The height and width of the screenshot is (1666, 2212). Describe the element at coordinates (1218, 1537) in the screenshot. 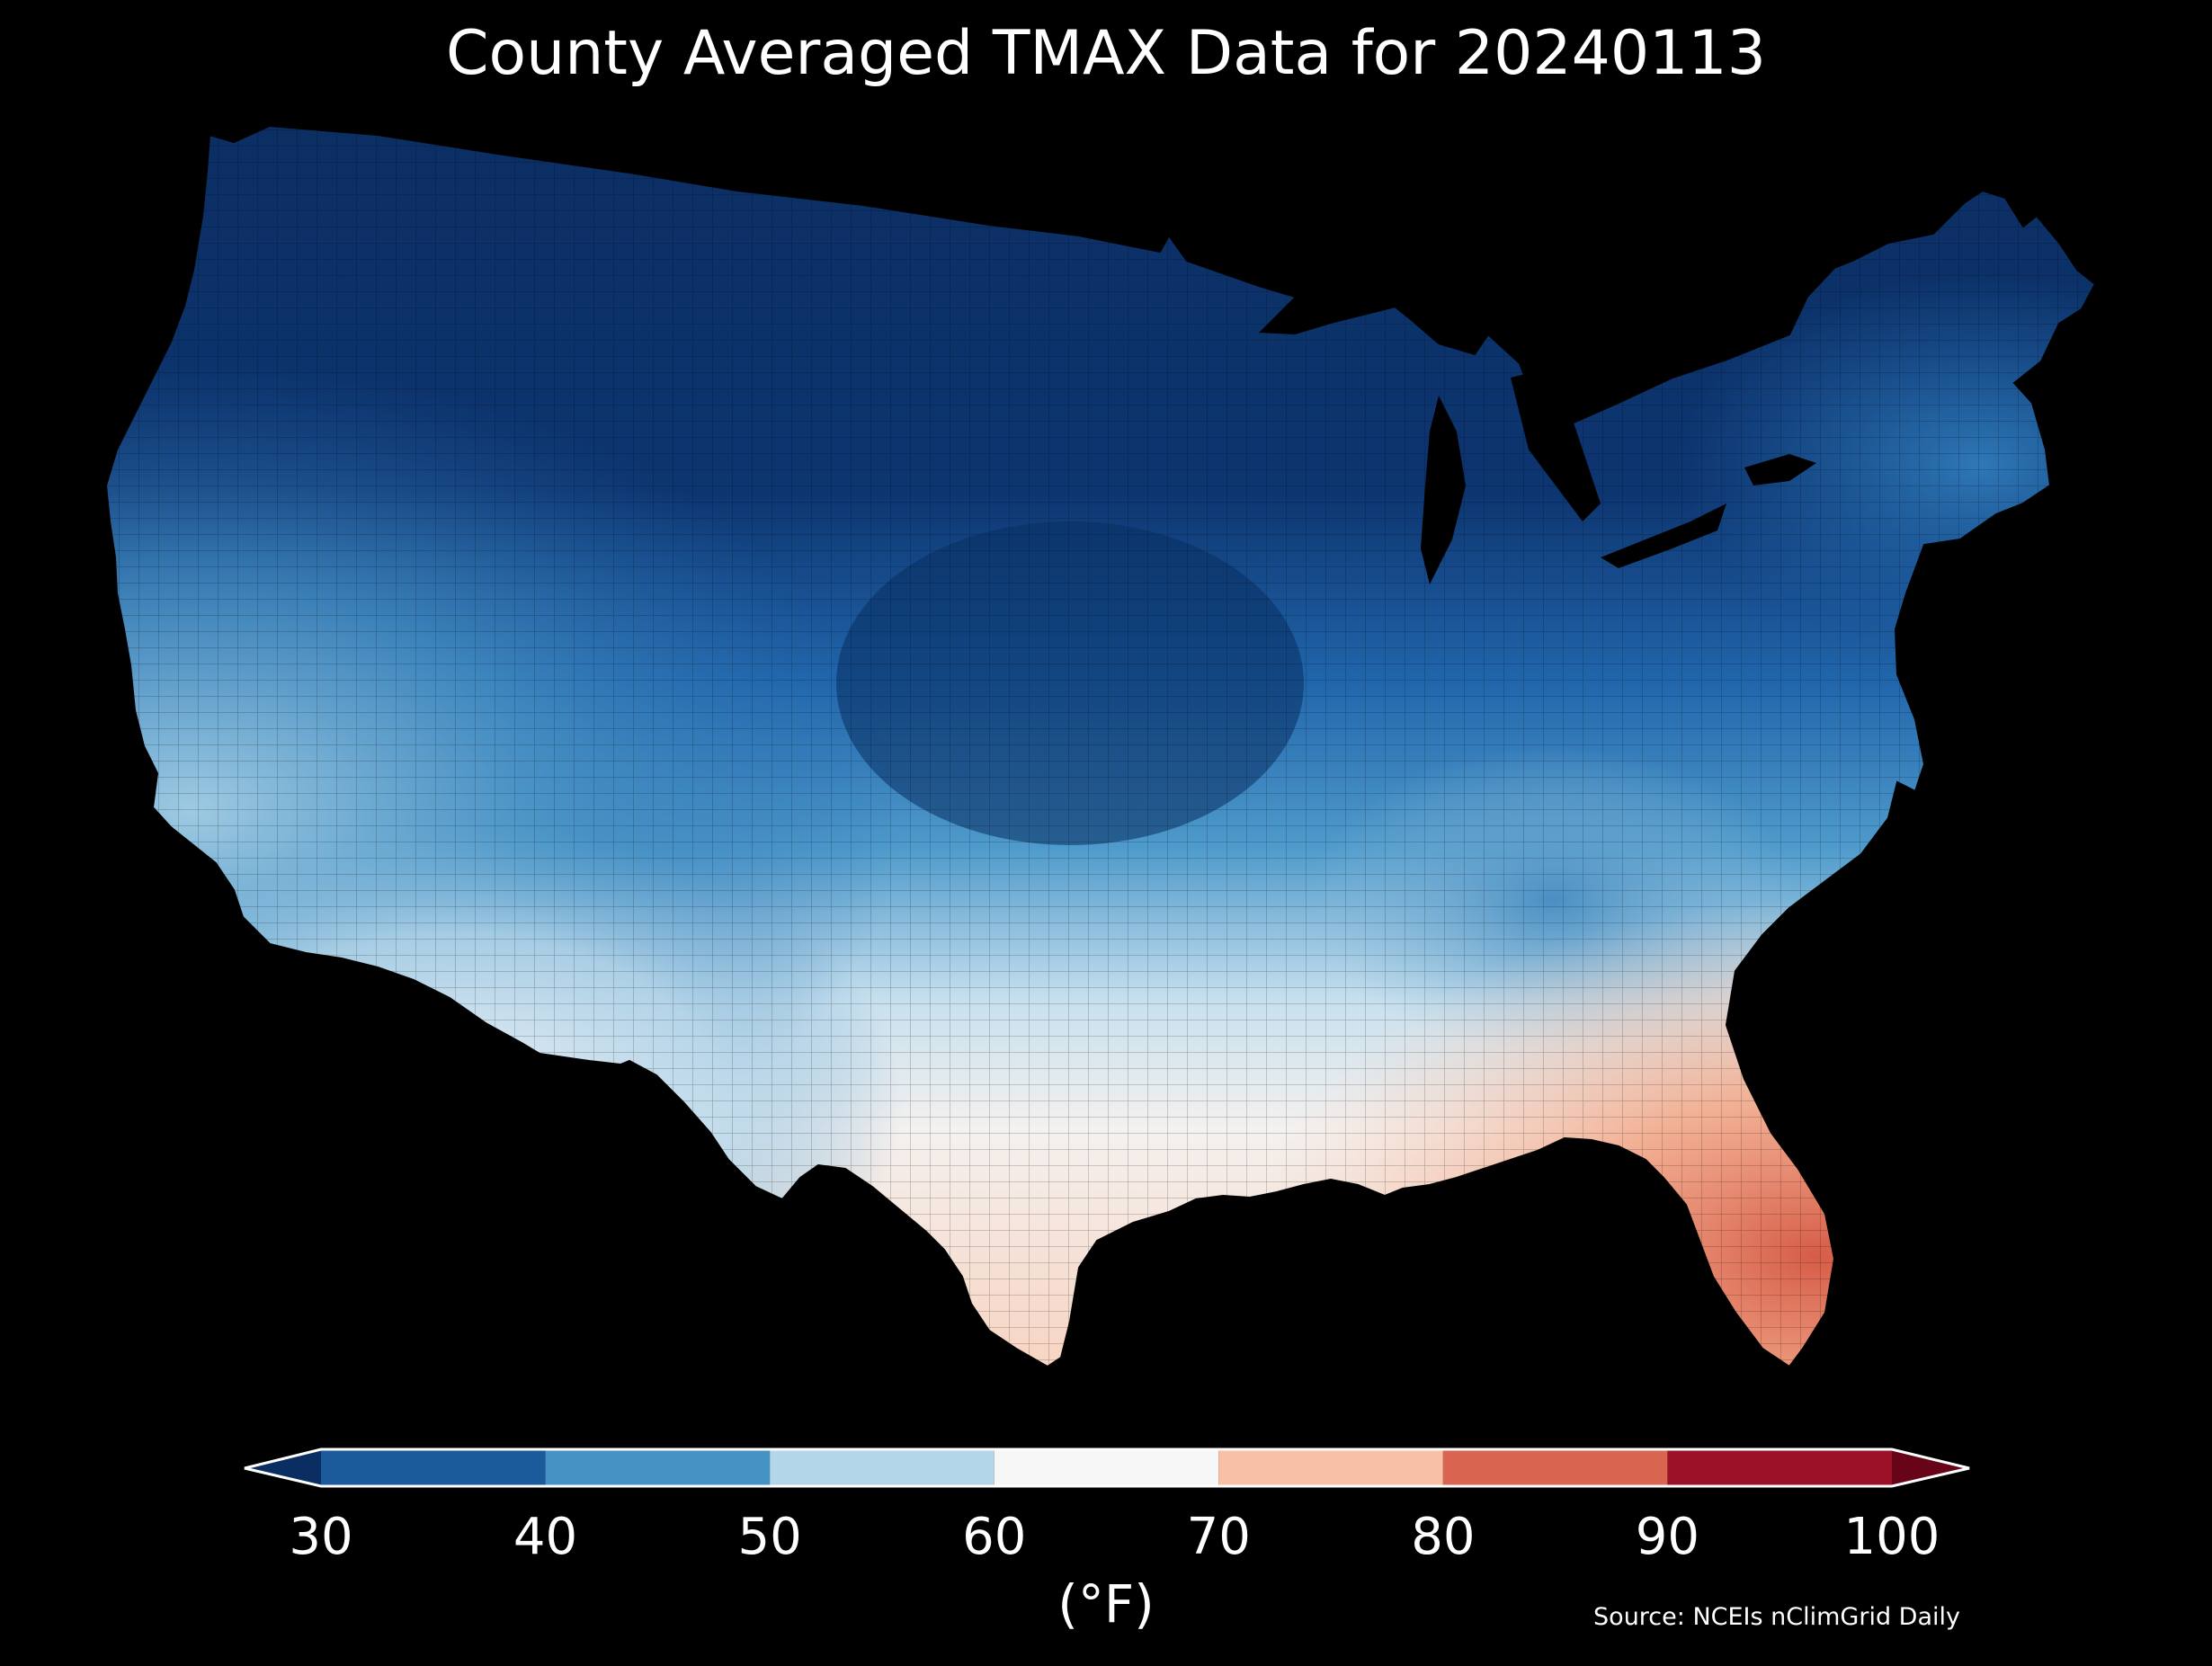

I see `colorbar-tick-70: 70` at that location.